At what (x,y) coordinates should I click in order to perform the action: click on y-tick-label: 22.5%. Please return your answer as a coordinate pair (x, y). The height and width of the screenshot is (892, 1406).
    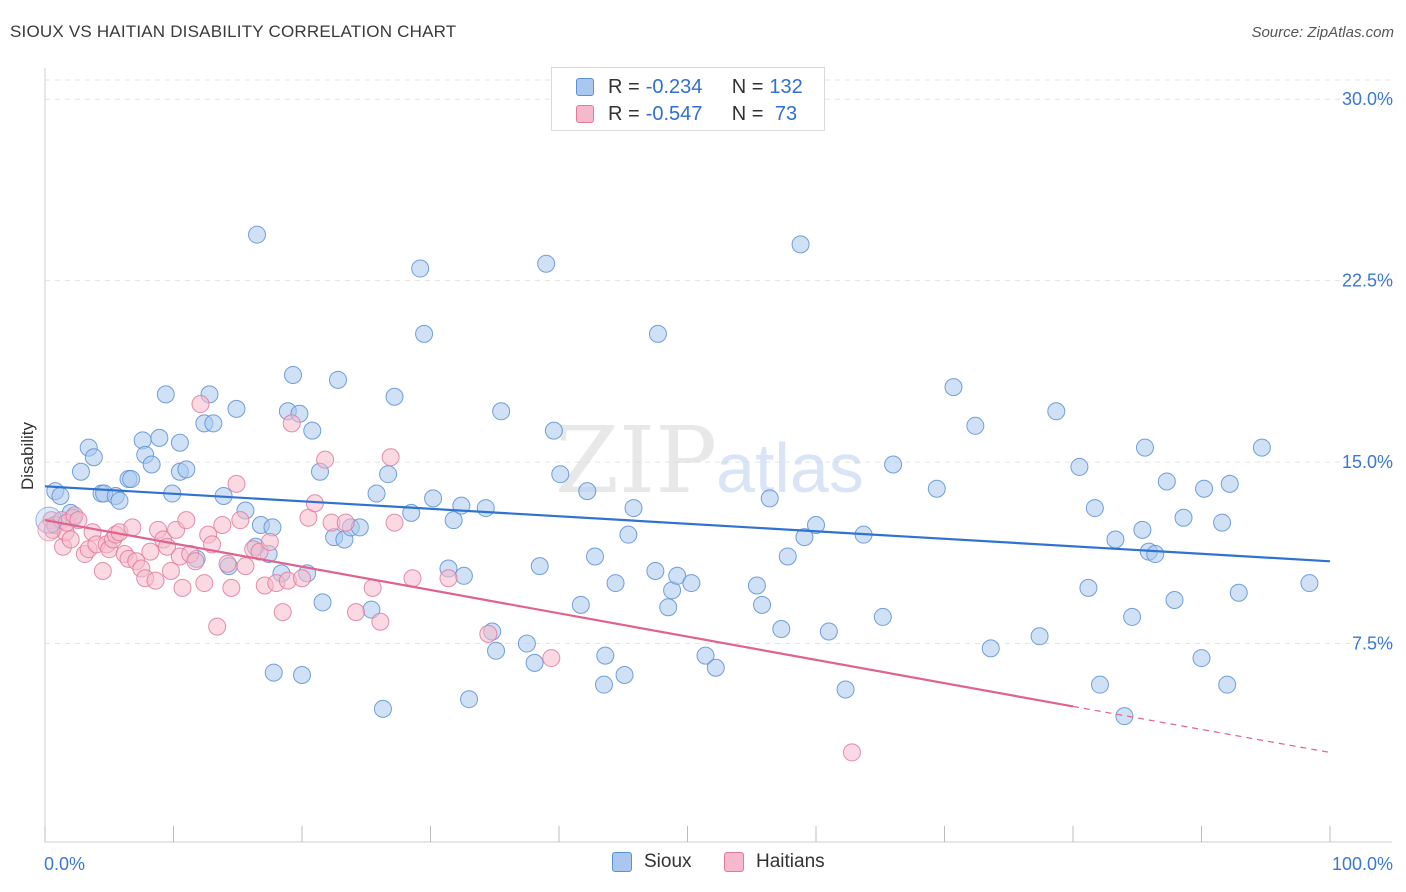
    Looking at the image, I should click on (1367, 281).